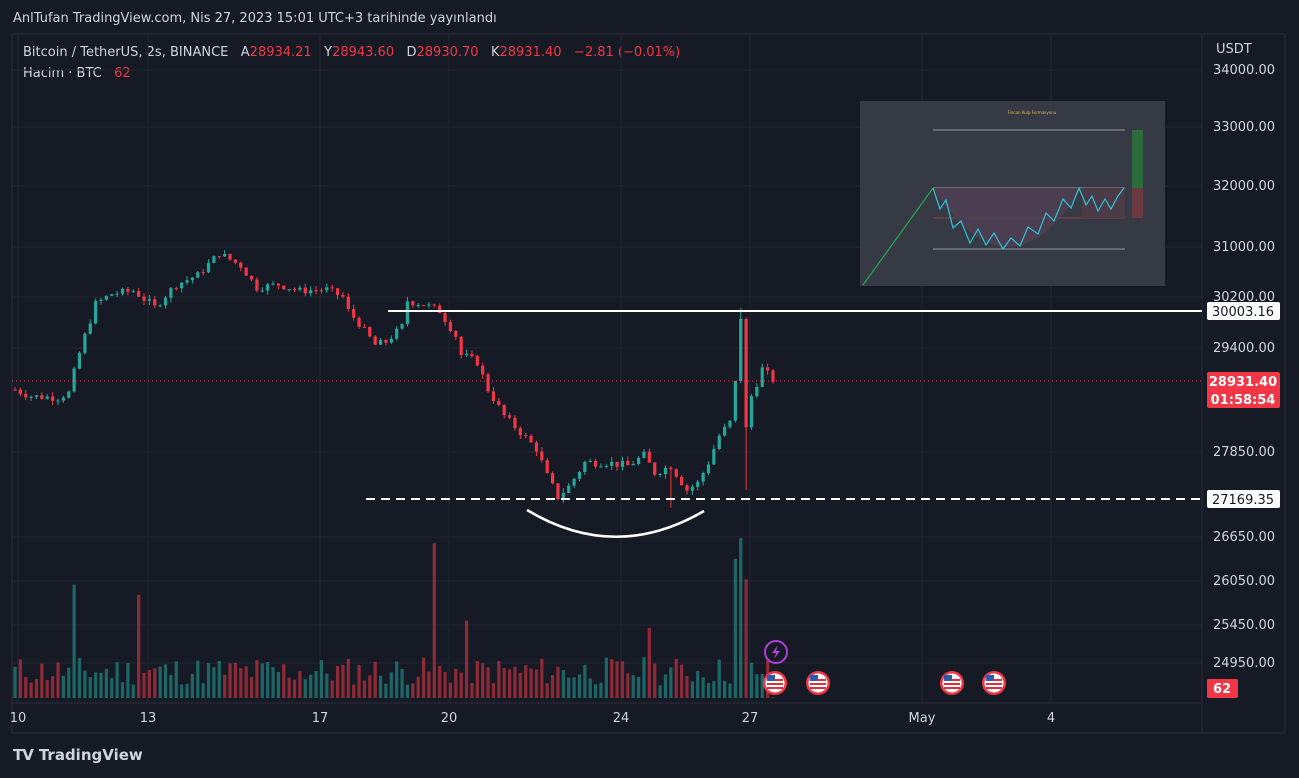 The image size is (1299, 778). What do you see at coordinates (126, 52) in the screenshot?
I see `symbol-name: Bitcoin / TetherUS, 2s, BINANCE` at bounding box center [126, 52].